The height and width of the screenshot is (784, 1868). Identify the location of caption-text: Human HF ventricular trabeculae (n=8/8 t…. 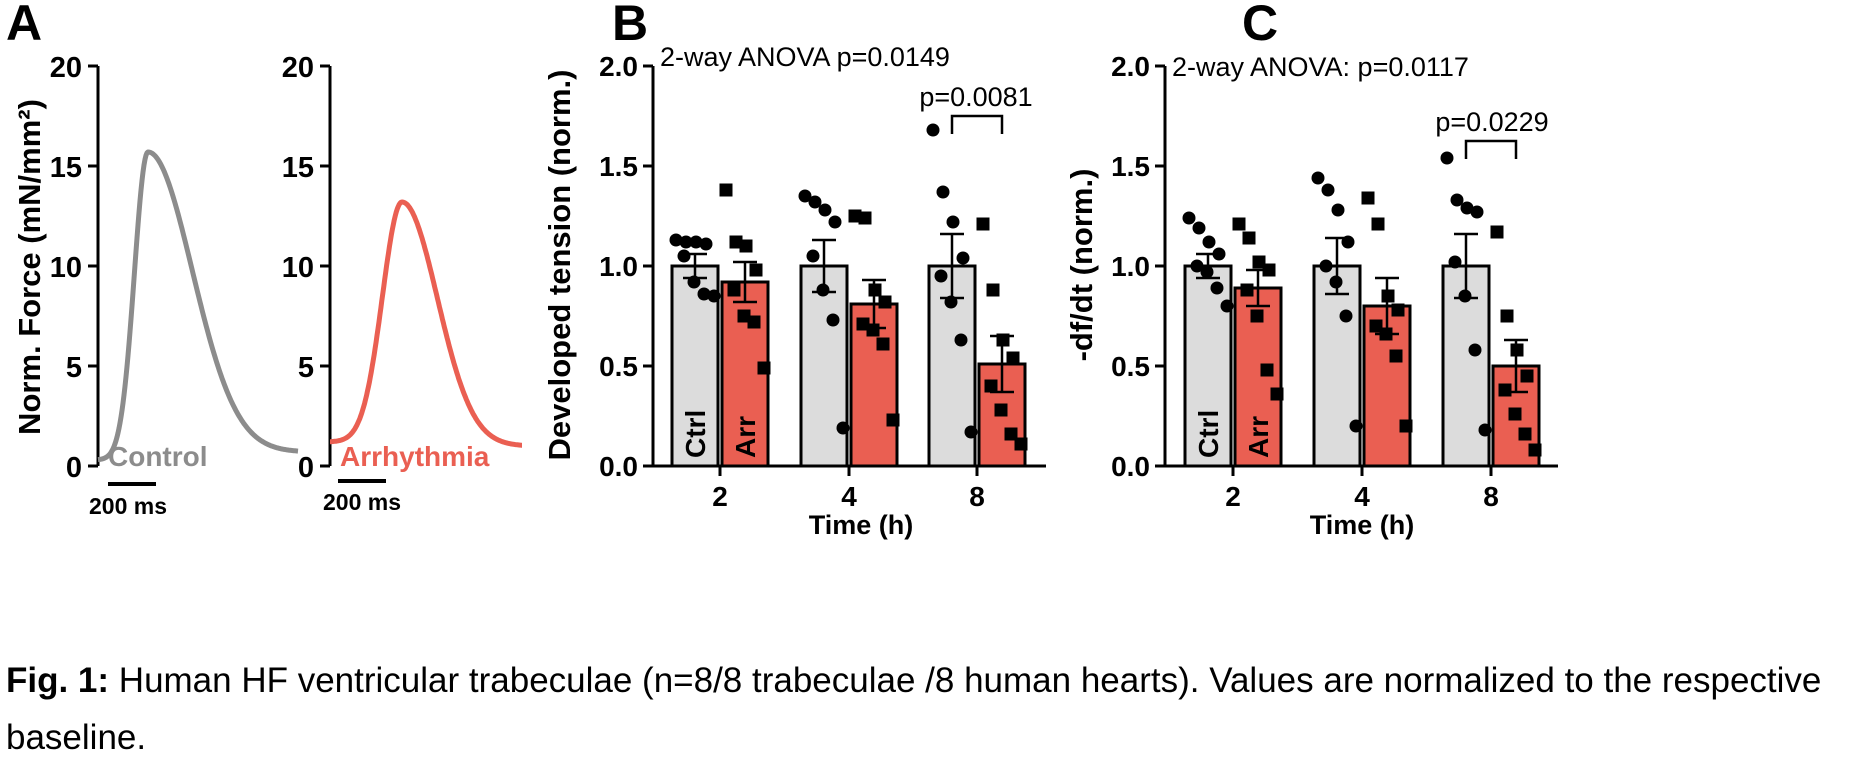
(914, 709).